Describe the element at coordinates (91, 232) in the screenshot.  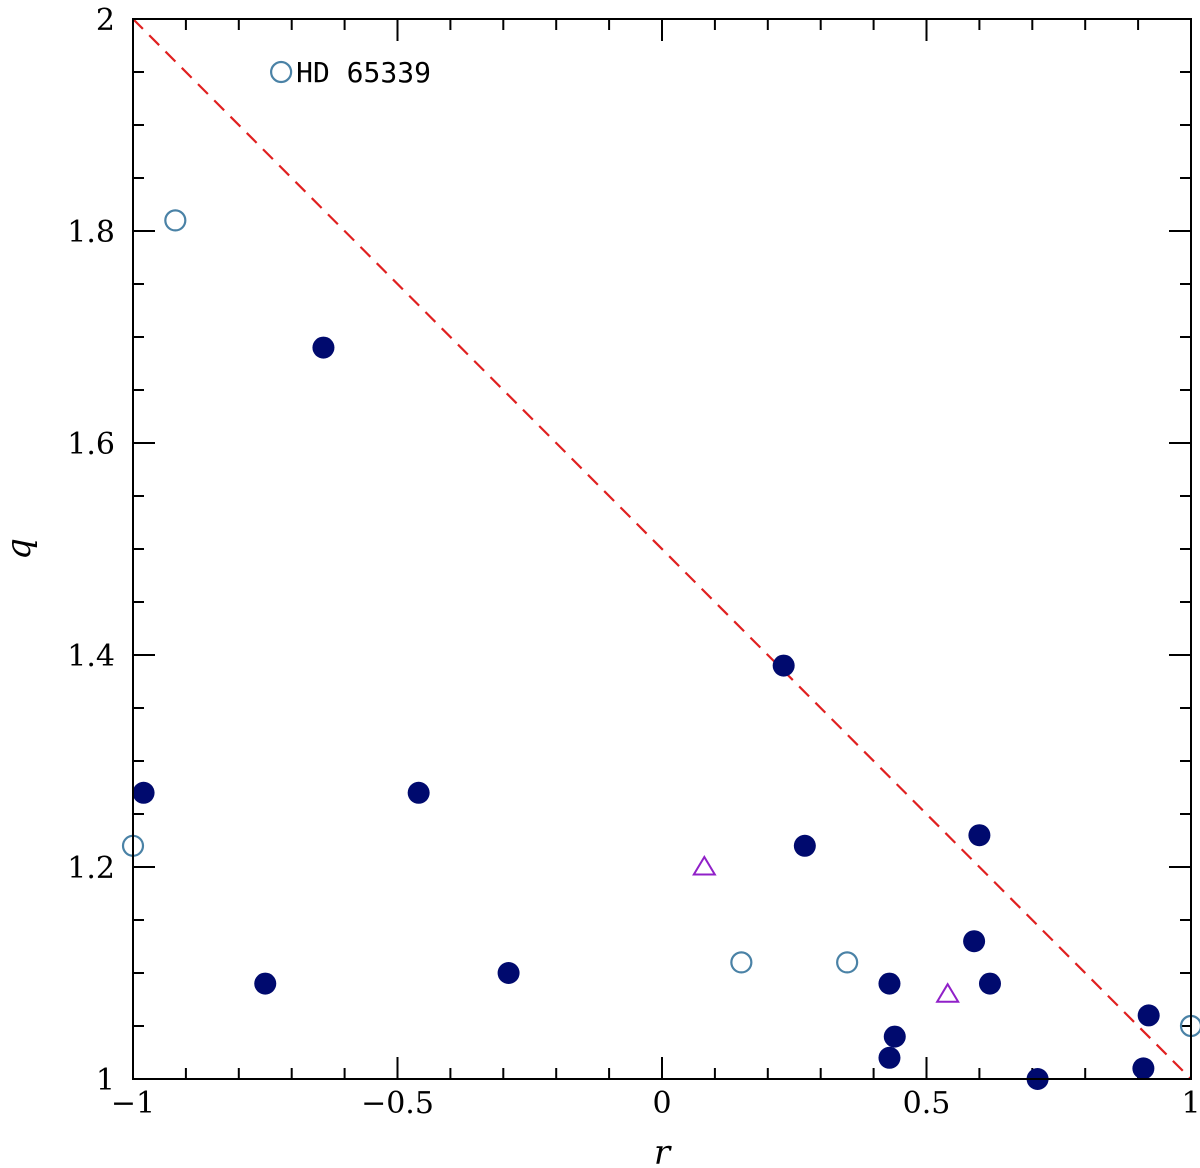
I see `y-tick-label: 1.8` at that location.